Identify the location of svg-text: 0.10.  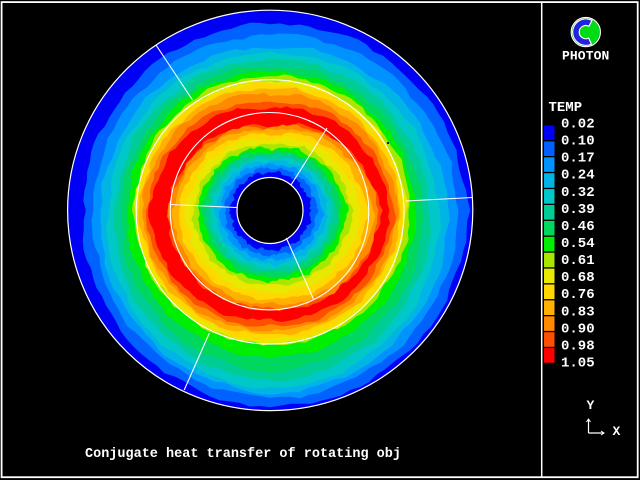
(578, 142).